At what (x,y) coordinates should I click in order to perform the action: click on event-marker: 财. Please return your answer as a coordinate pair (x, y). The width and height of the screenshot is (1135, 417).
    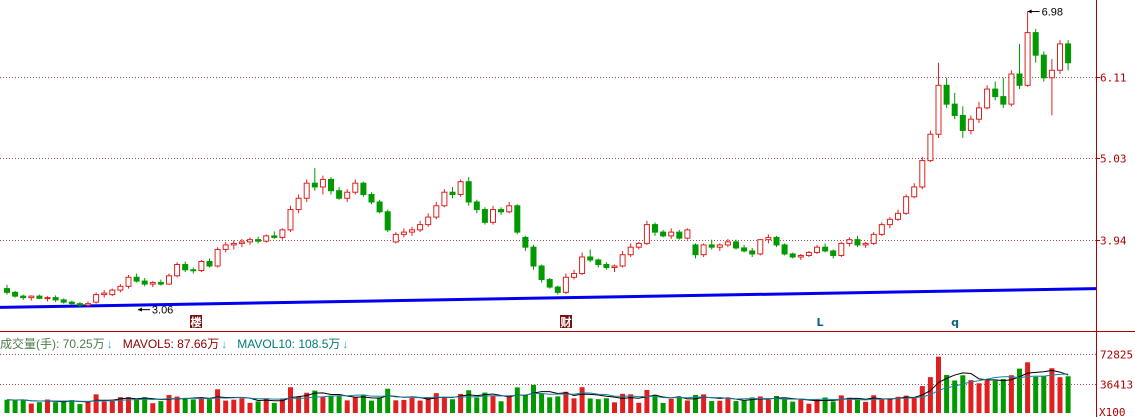
    Looking at the image, I should click on (566, 322).